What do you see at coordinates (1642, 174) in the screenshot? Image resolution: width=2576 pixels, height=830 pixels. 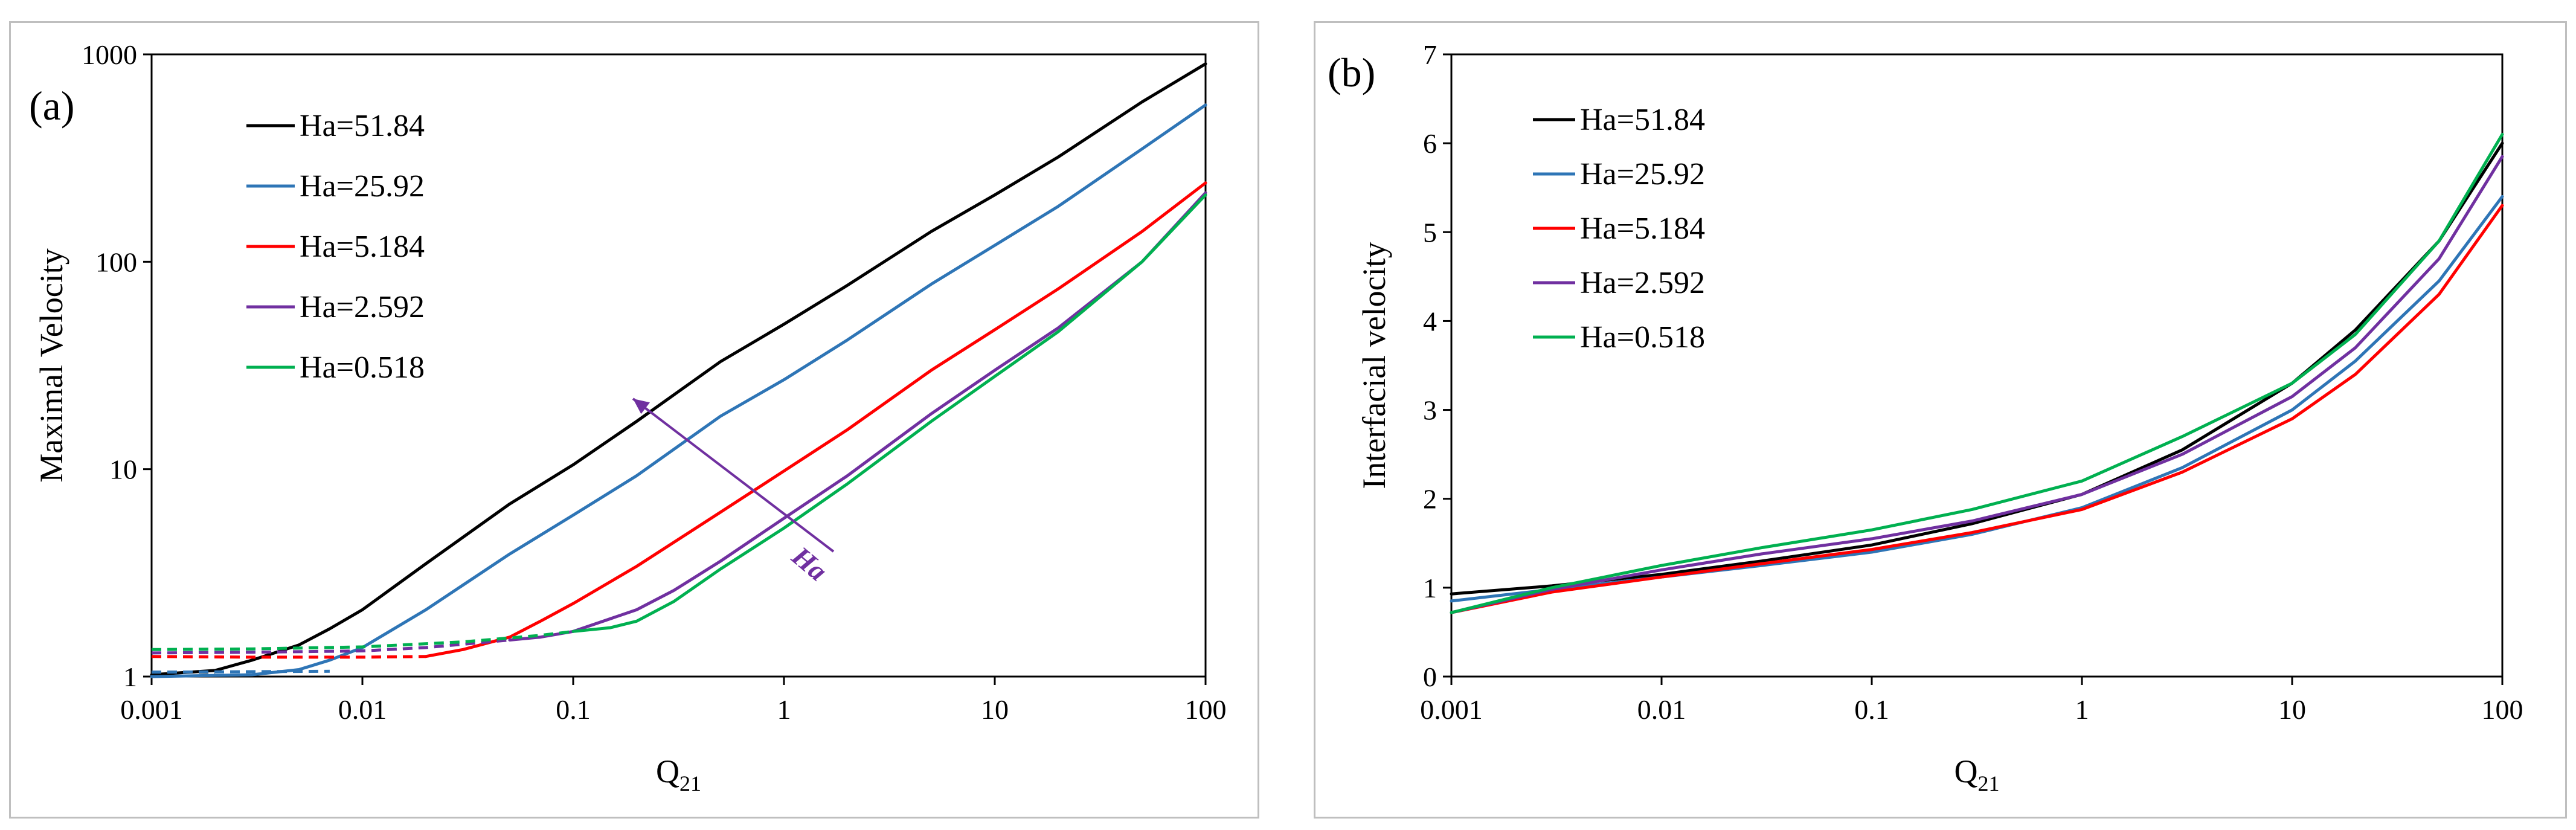 I see `chart-b-legend-label-2: Ha=25.92` at bounding box center [1642, 174].